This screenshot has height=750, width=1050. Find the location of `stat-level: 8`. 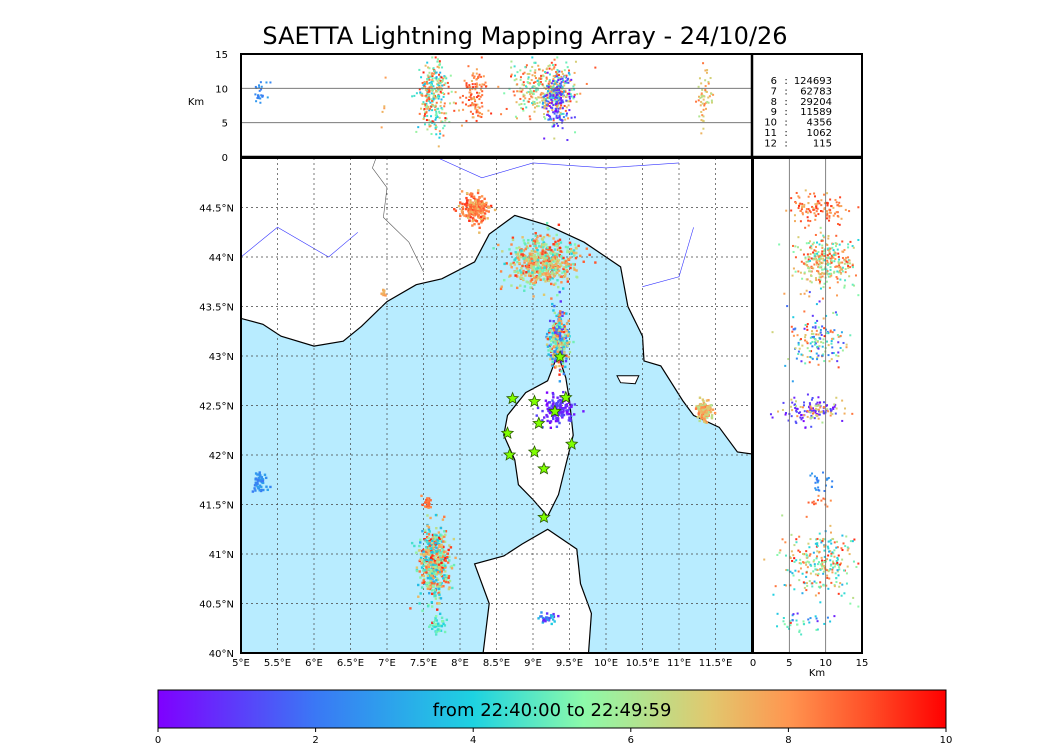

stat-level: 8 is located at coordinates (774, 102).